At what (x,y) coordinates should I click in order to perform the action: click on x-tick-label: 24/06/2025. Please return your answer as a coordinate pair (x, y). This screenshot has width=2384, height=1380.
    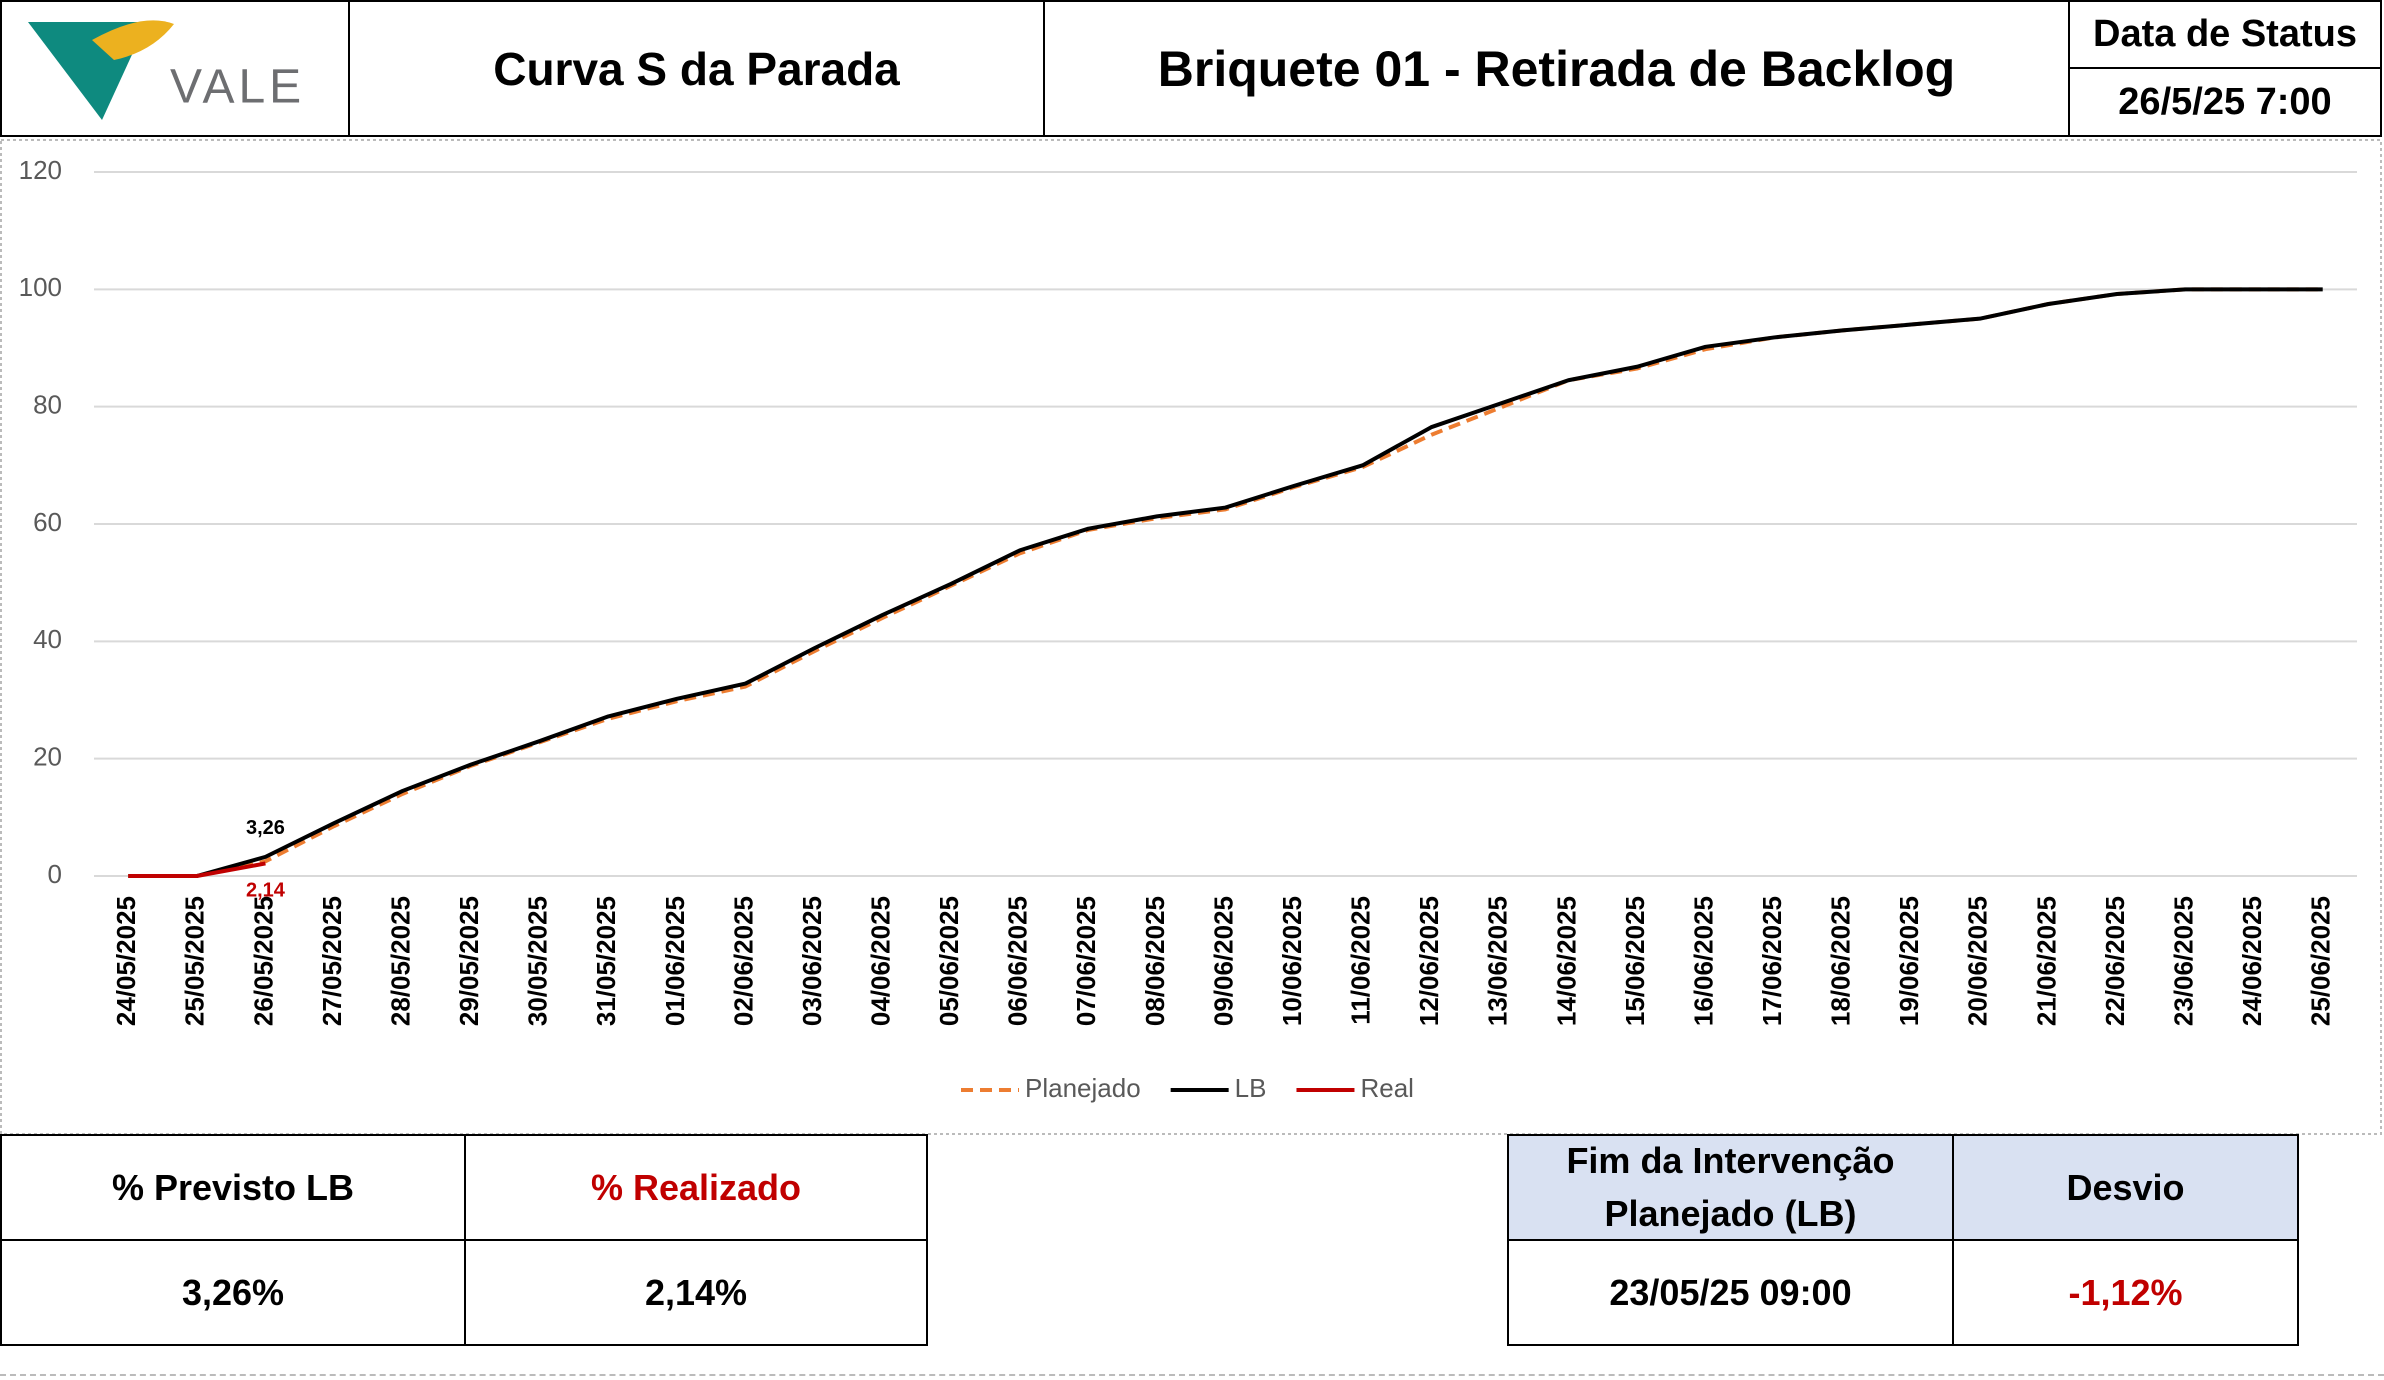
    Looking at the image, I should click on (2252, 961).